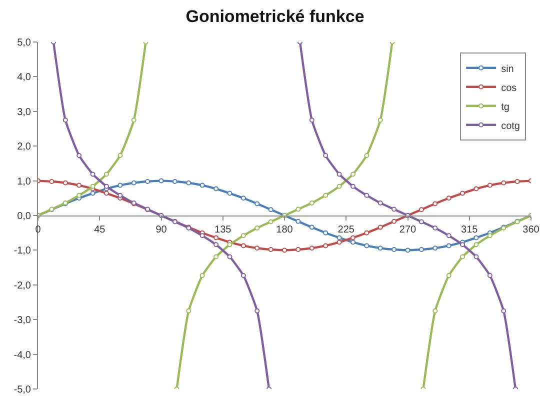 Image resolution: width=550 pixels, height=406 pixels. Describe the element at coordinates (24, 182) in the screenshot. I see `y-tick-label: 1,0` at that location.